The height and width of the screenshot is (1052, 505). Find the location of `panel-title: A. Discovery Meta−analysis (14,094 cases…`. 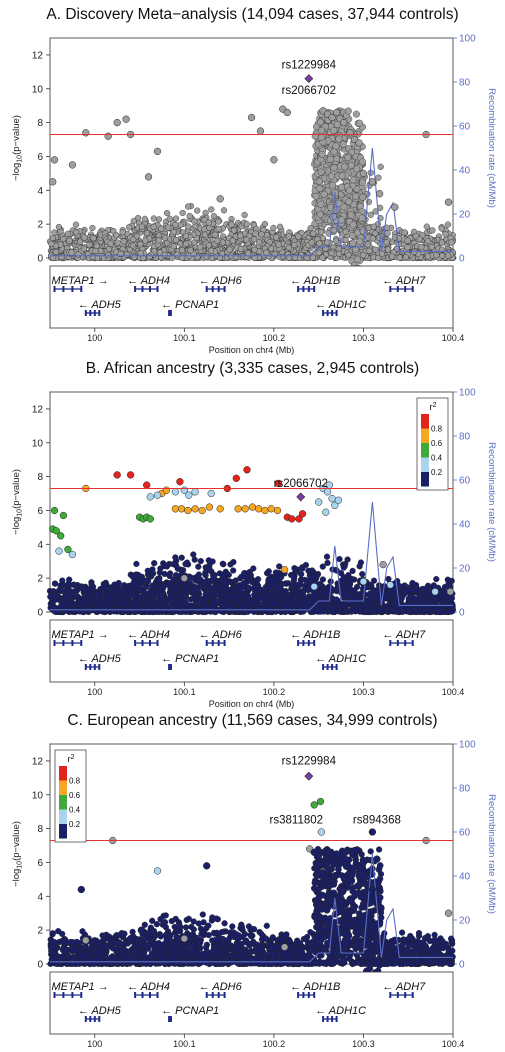

panel-title: A. Discovery Meta−analysis (14,094 cases… is located at coordinates (252, 15).